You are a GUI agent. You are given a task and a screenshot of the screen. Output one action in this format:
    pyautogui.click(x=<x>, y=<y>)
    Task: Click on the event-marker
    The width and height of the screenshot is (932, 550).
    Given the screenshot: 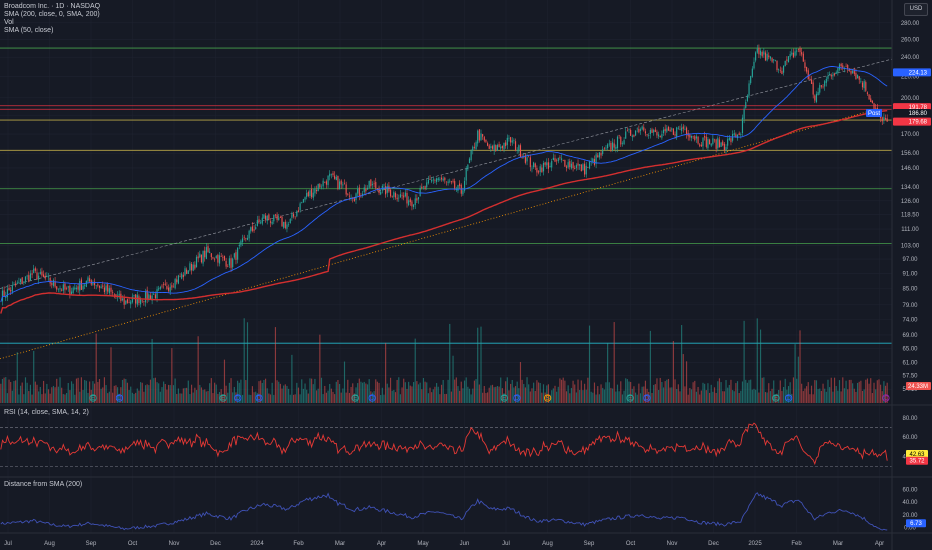 What is the action you would take?
    pyautogui.click(x=776, y=398)
    